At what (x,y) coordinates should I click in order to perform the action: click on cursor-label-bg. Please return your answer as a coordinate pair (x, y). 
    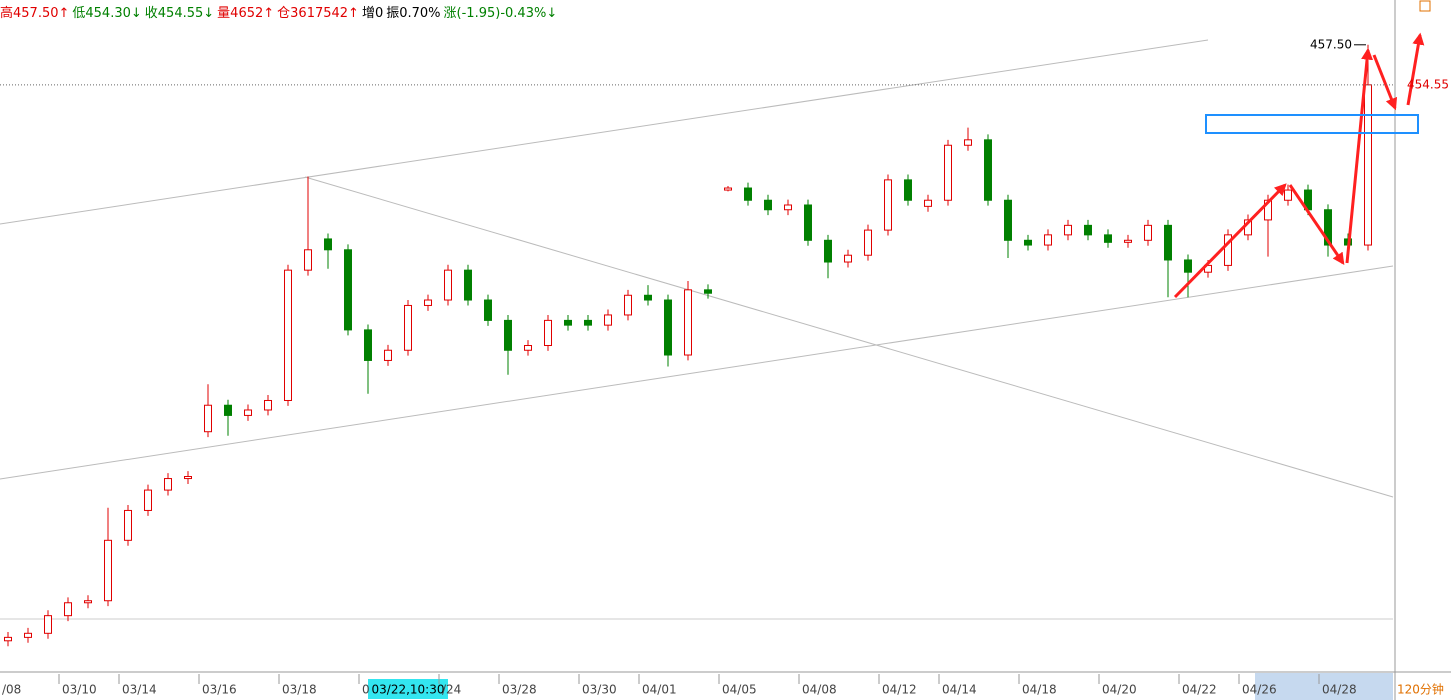
    Looking at the image, I should click on (408, 689).